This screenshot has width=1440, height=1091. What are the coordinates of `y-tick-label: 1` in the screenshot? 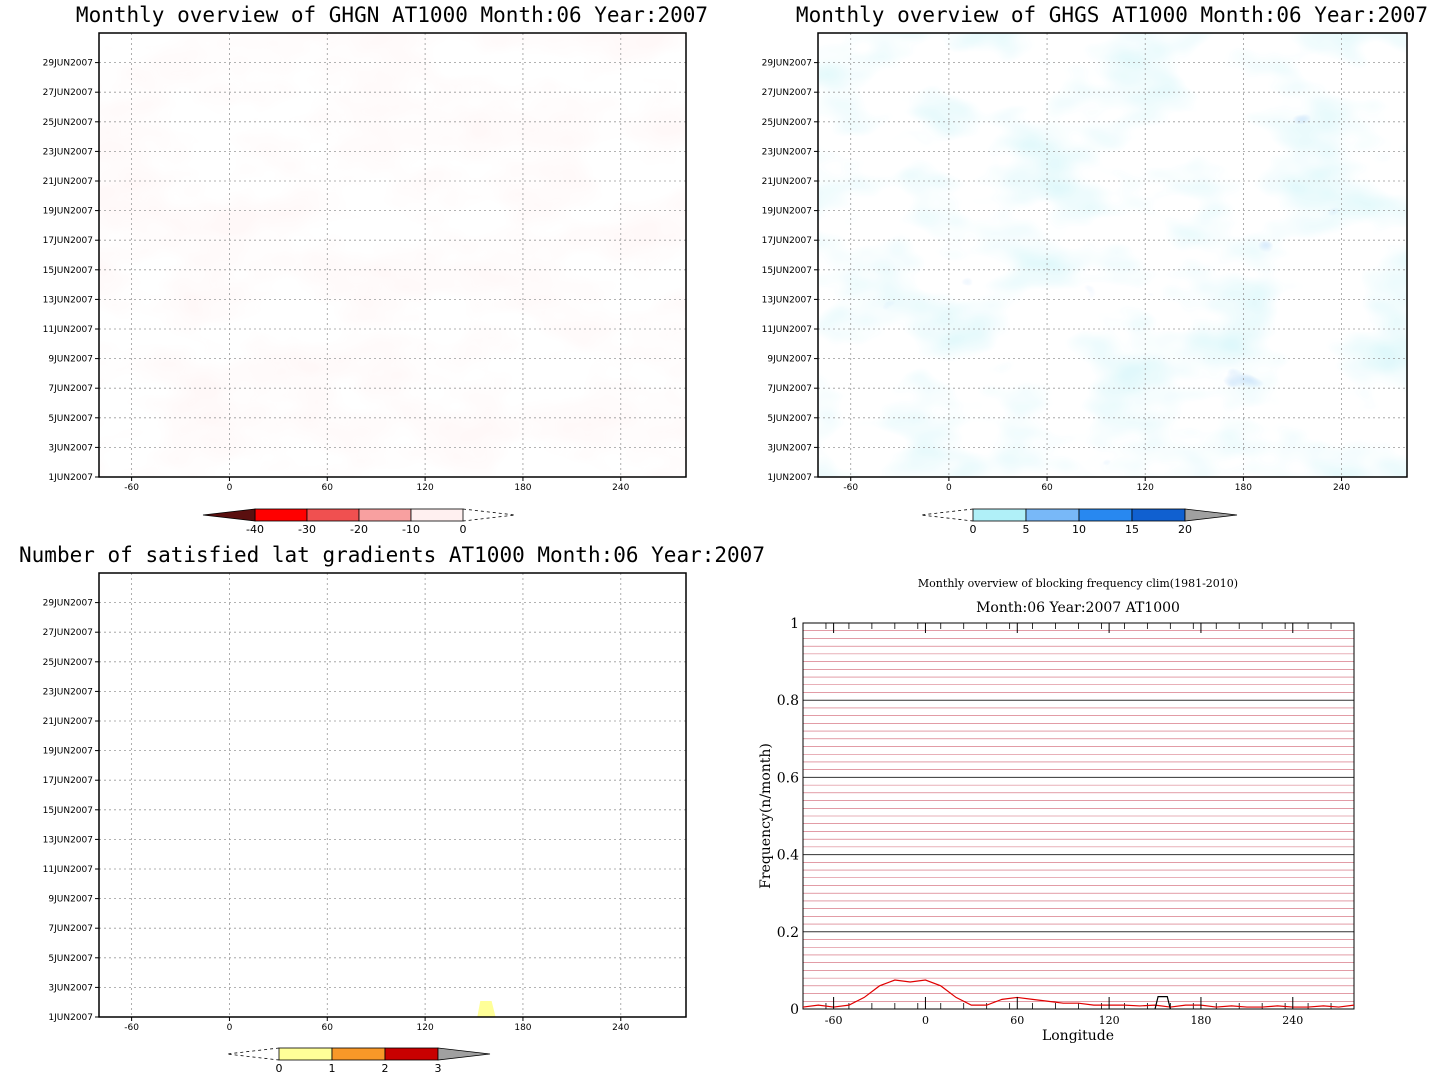 It's located at (794, 624).